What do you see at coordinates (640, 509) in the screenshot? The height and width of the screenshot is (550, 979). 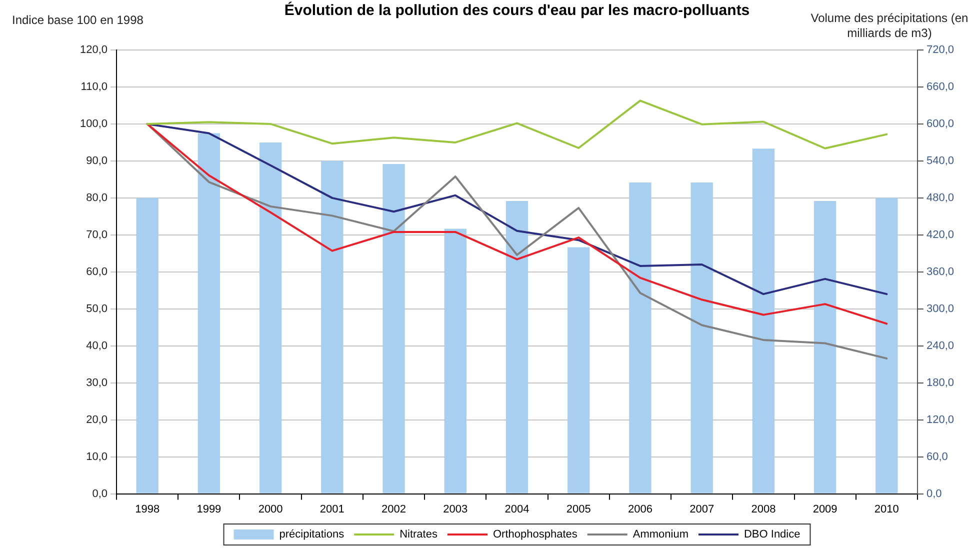 I see `x-tick-label: 2006` at bounding box center [640, 509].